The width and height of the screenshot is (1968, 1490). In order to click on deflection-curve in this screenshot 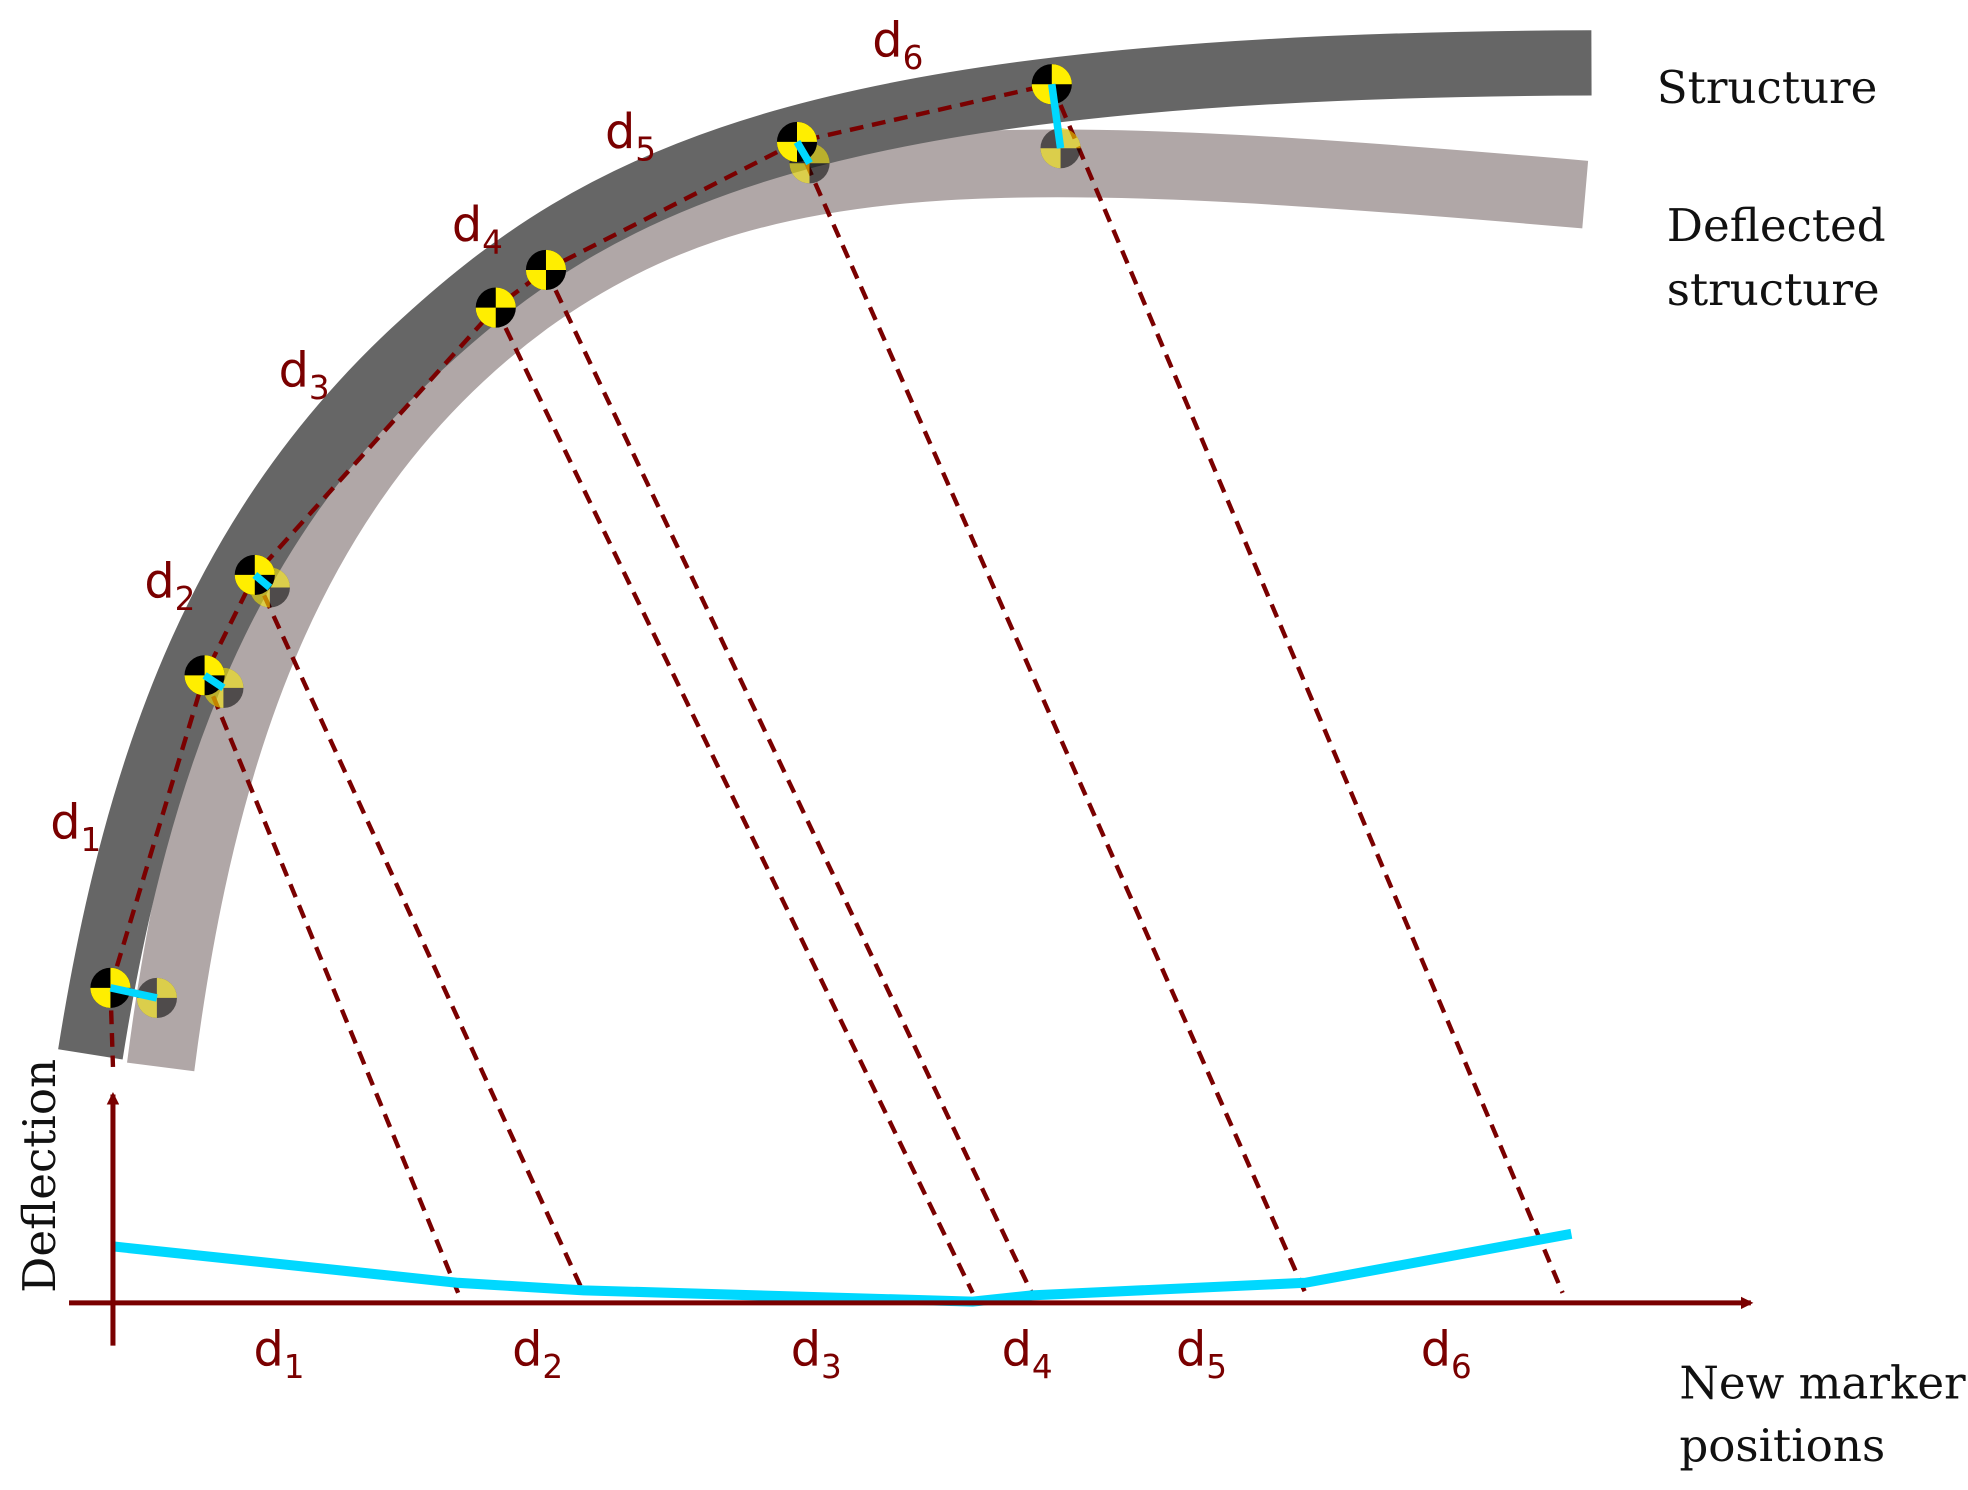, I will do `click(842, 1267)`.